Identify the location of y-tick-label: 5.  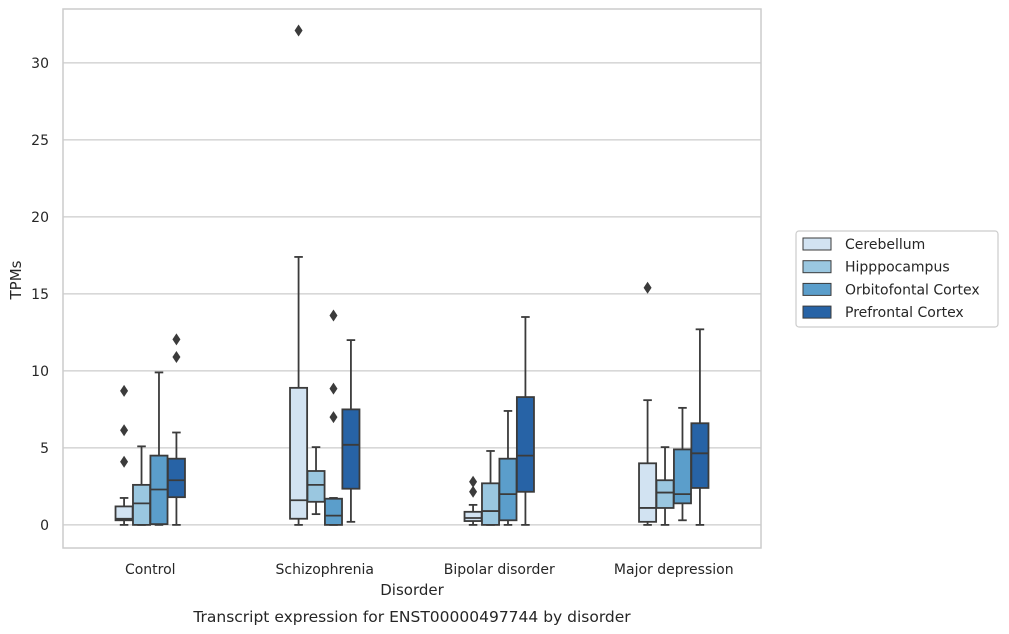
(44, 449).